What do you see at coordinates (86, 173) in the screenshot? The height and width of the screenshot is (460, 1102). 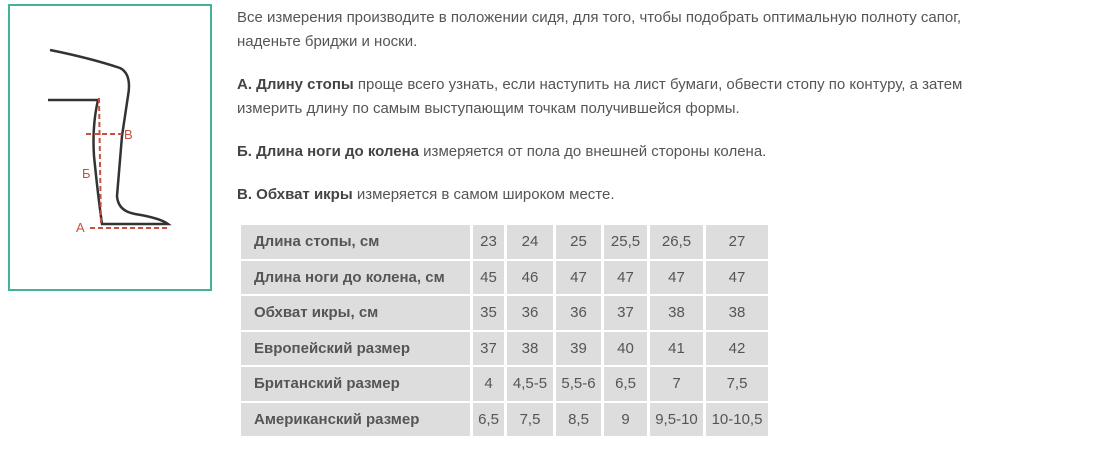 I see `figure-label: Б` at bounding box center [86, 173].